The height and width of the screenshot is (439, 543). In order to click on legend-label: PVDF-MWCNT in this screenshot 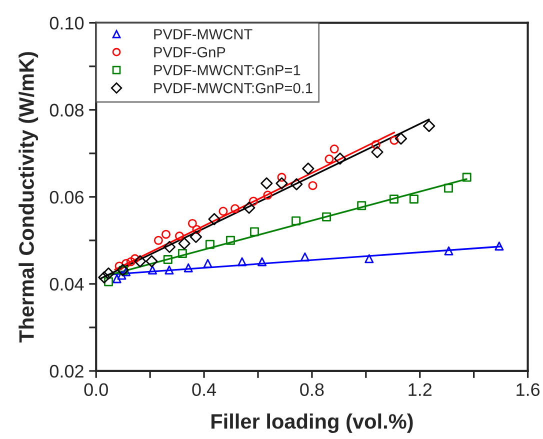, I will do `click(203, 34)`.